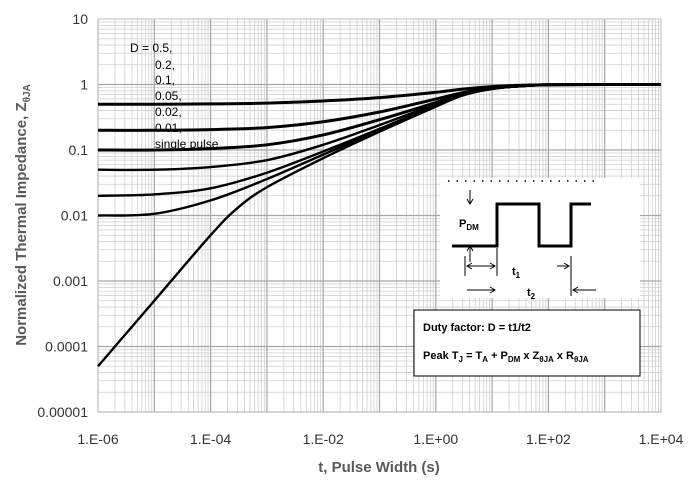 The height and width of the screenshot is (482, 691). I want to click on x-tick-label: 1.E-06, so click(97, 439).